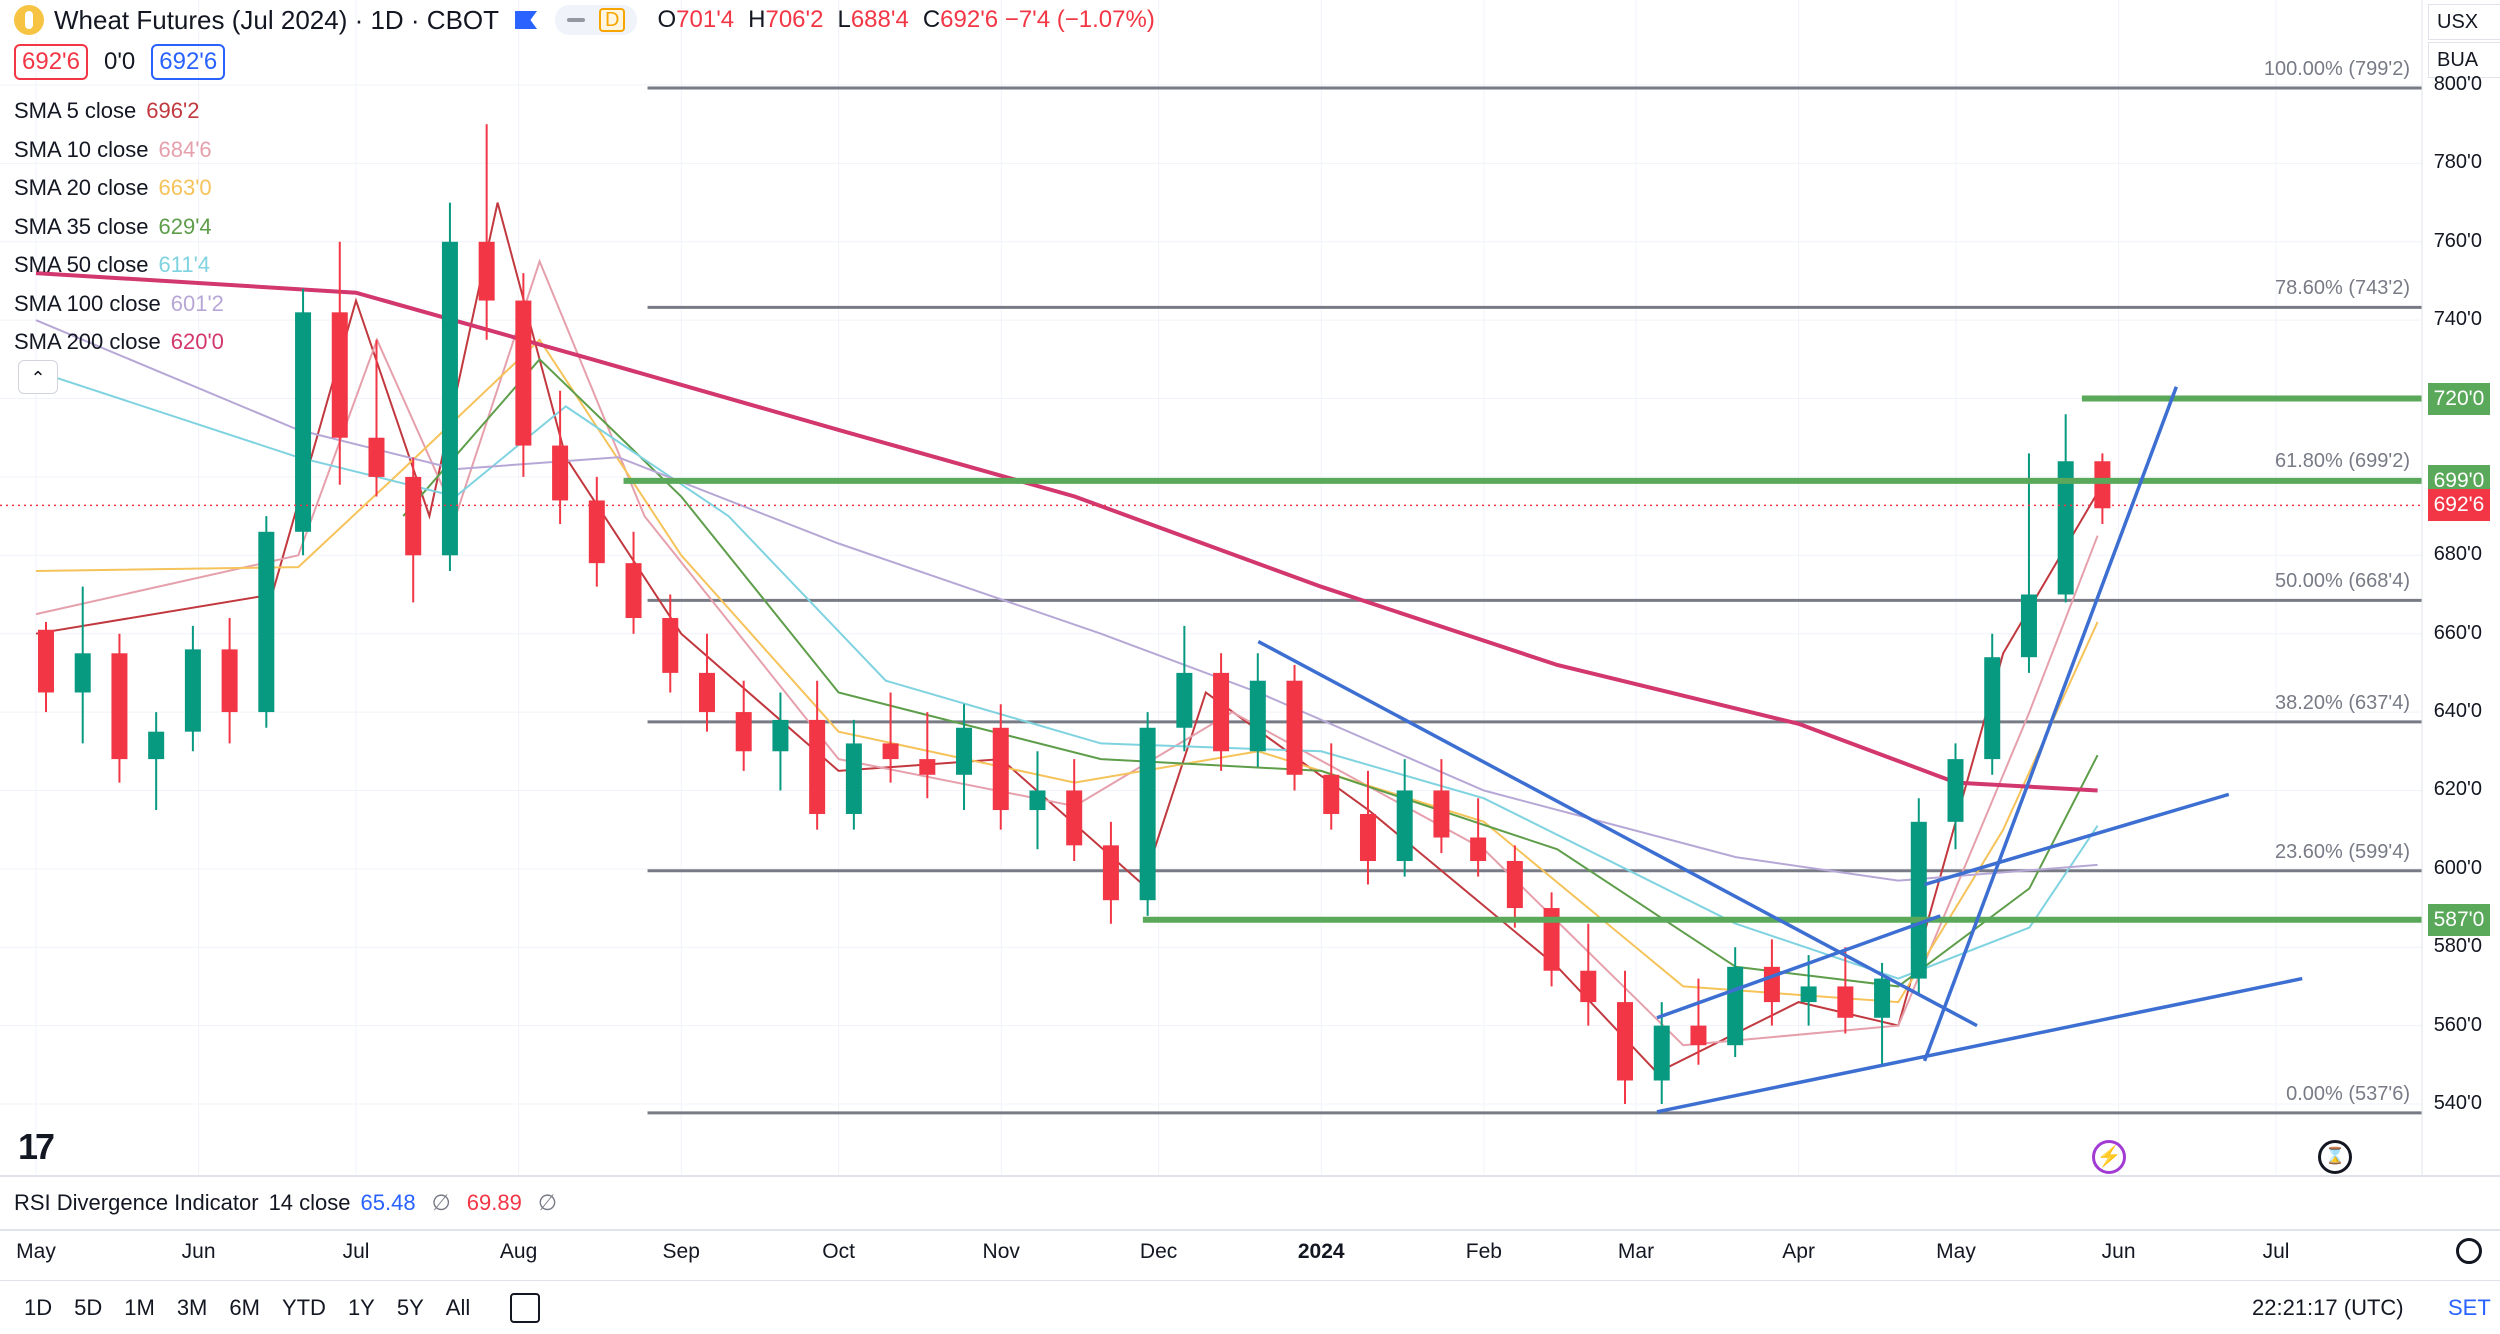  What do you see at coordinates (2342, 851) in the screenshot?
I see `fib-level-label: 23.60% (599'4)` at bounding box center [2342, 851].